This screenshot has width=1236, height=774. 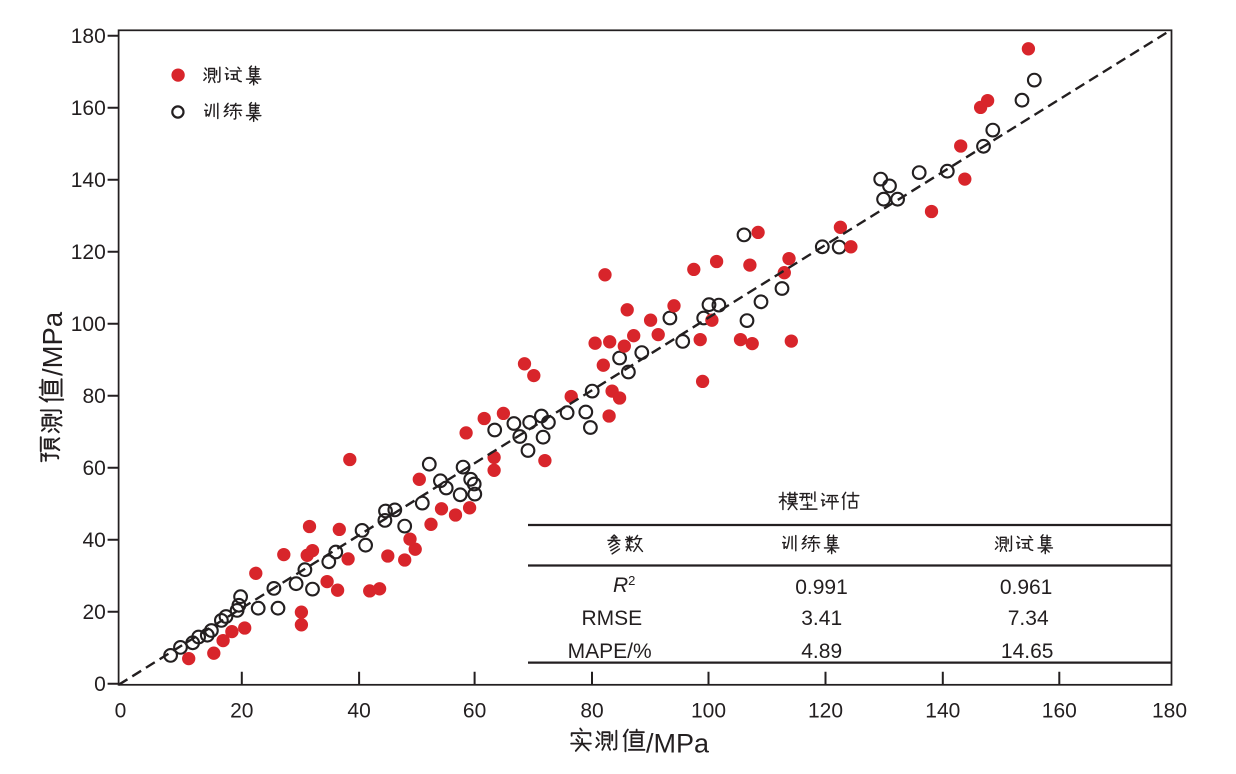 I want to click on svg-text: 0.961, so click(x=1026, y=587).